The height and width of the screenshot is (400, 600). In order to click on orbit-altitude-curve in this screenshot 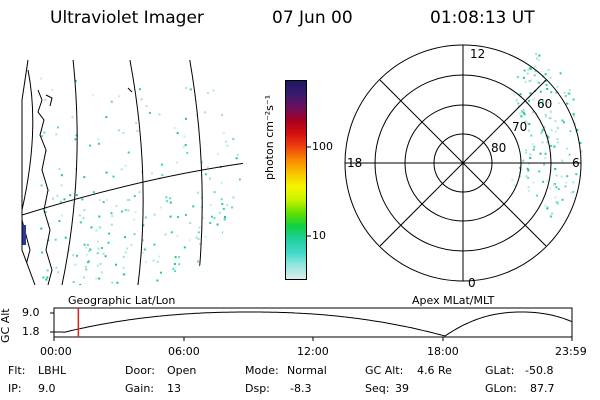, I will do `click(313, 324)`.